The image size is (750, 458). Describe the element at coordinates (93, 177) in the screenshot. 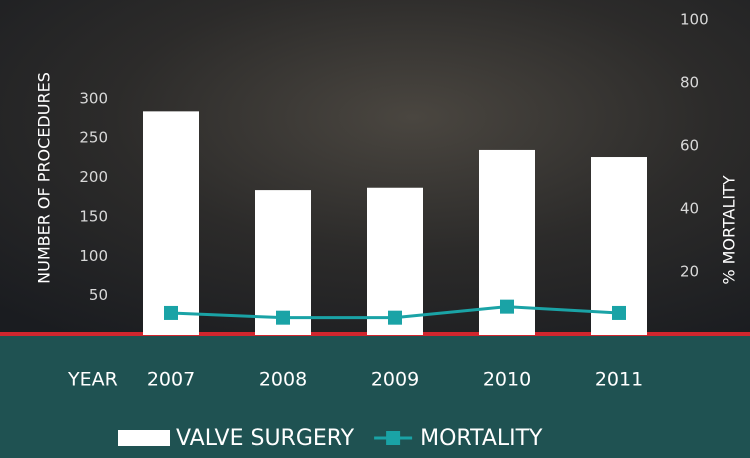

I see `y-tick-label: 200` at that location.